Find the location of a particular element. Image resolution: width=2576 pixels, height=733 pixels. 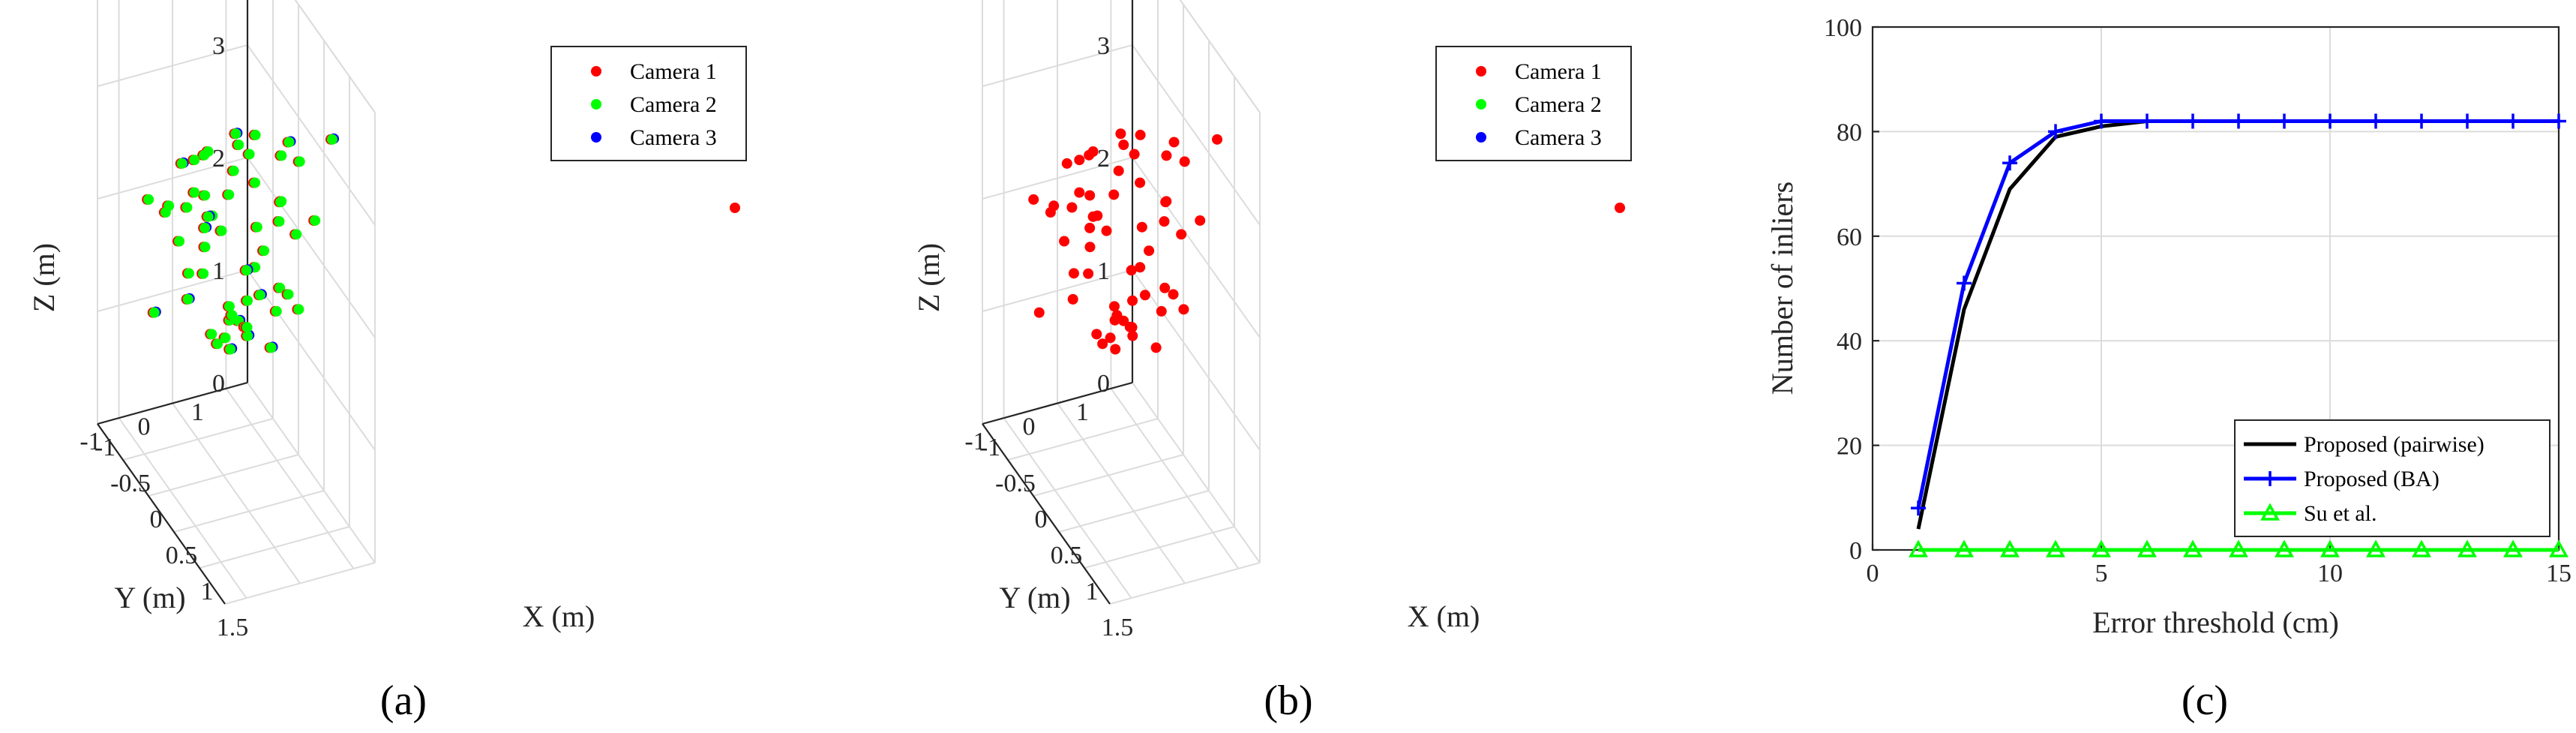

x-axis-label: Error threshold (cm) is located at coordinates (2216, 622).